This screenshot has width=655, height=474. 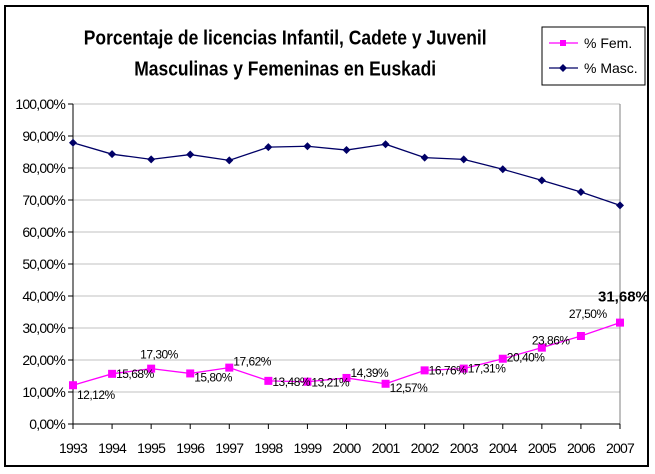 I want to click on y-tick-label: 70,00%, so click(x=43, y=200).